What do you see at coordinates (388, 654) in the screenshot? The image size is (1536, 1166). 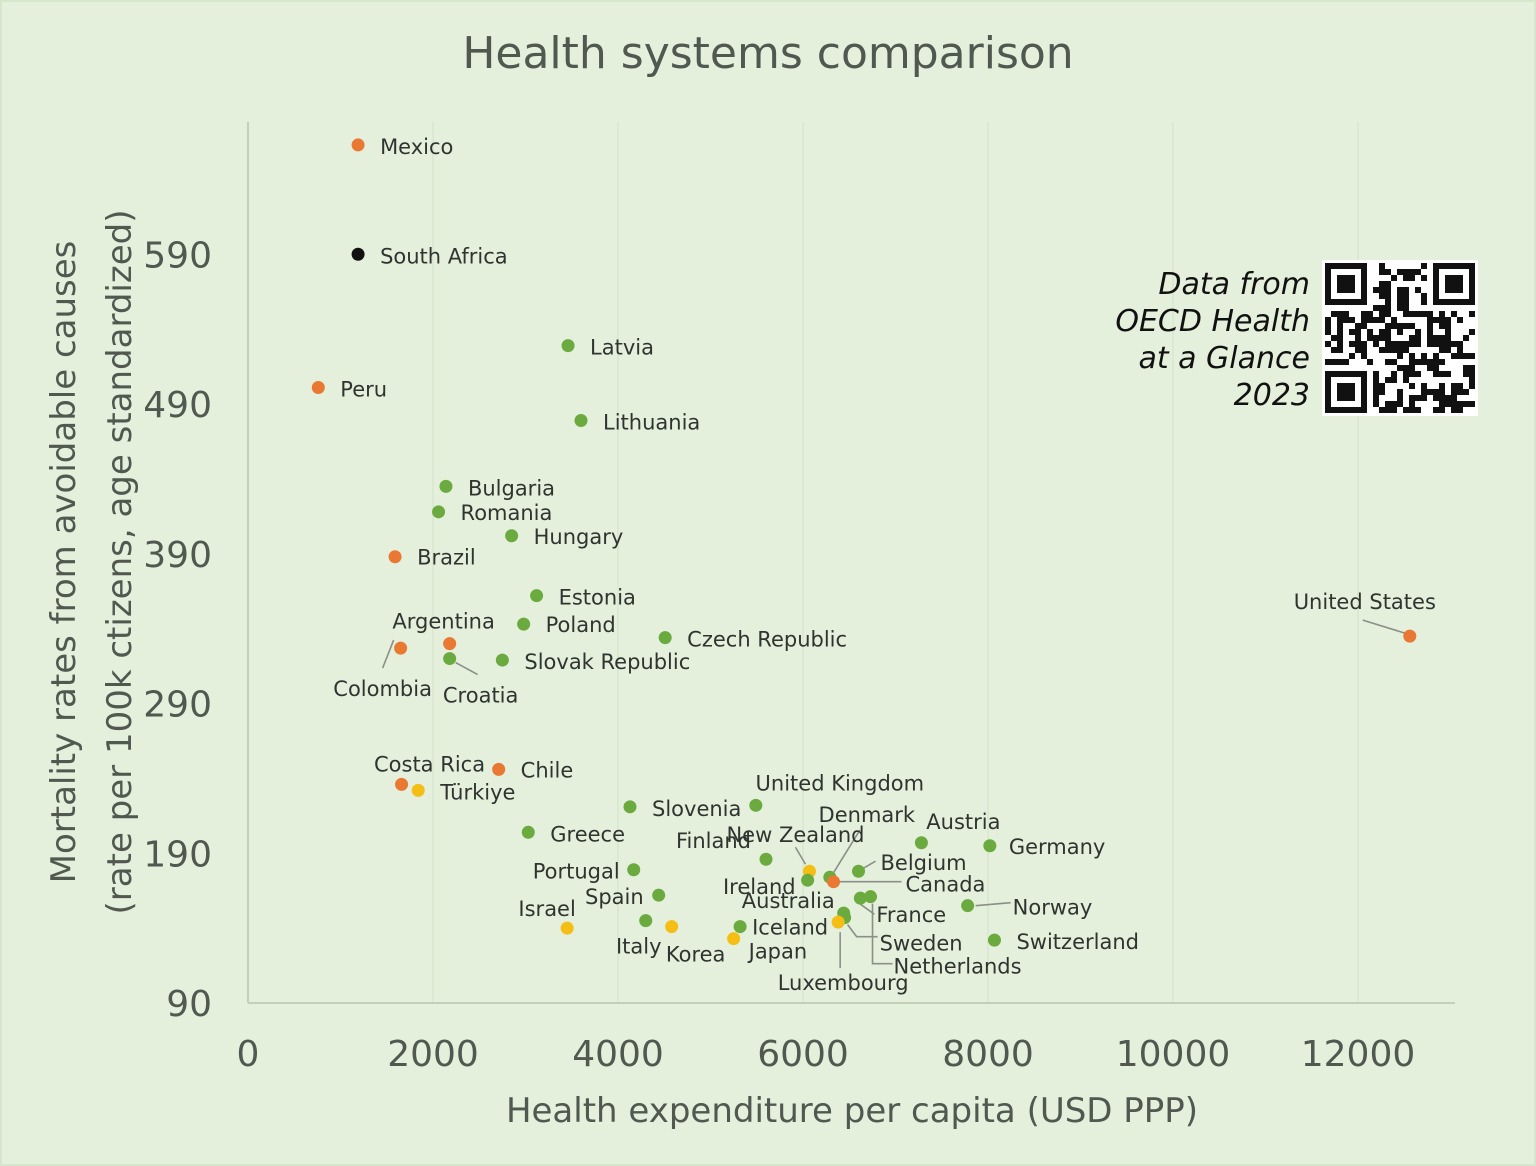 I see `leader-colombia` at bounding box center [388, 654].